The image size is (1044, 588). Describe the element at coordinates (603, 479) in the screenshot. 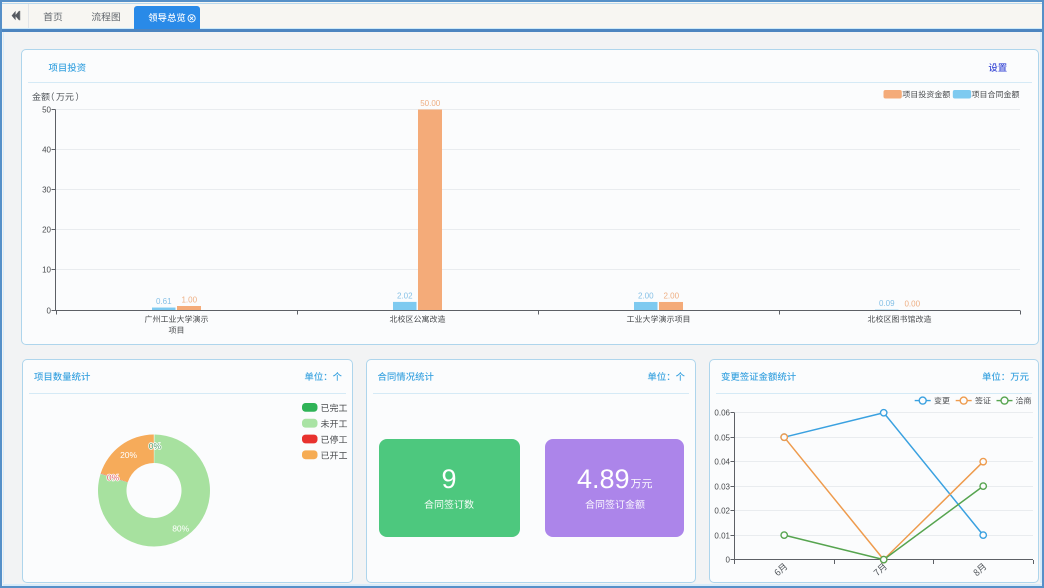

I see `svg-text: 4.89` at that location.